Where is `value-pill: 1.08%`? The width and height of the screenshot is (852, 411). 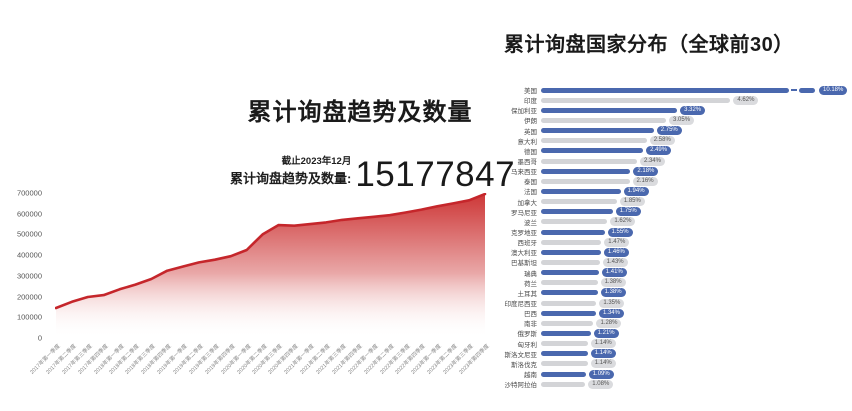
value-pill: 1.08% is located at coordinates (601, 384).